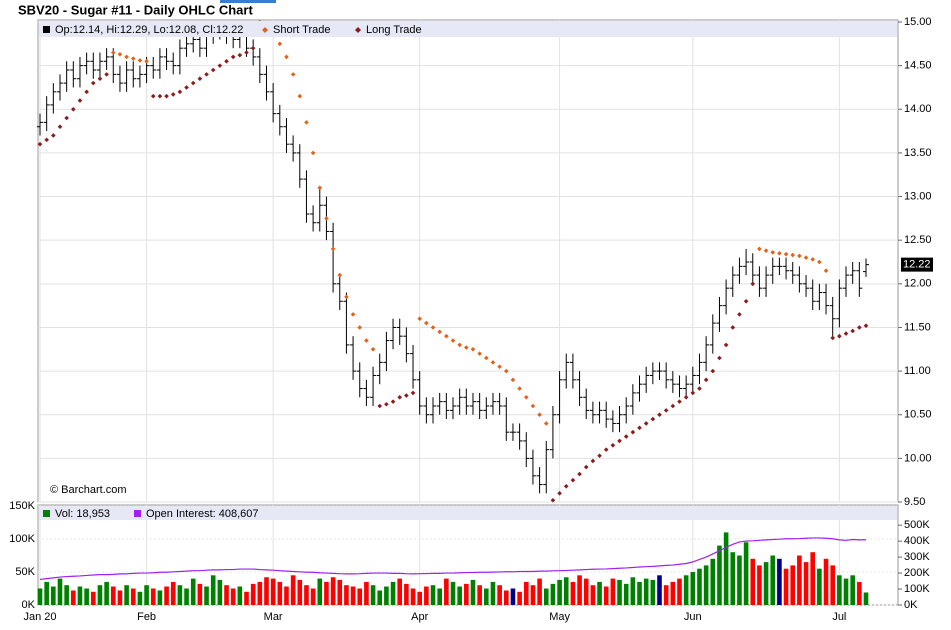 This screenshot has height=630, width=951. Describe the element at coordinates (146, 617) in the screenshot. I see `x-tick-label: Feb` at that location.